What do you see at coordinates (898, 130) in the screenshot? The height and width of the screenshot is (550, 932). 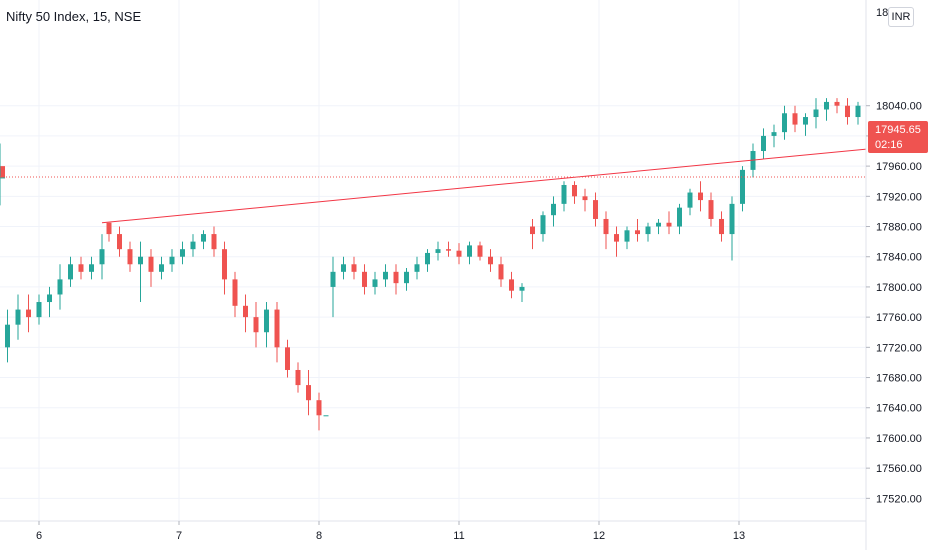 I see `last-price-value: 17945.65` at bounding box center [898, 130].